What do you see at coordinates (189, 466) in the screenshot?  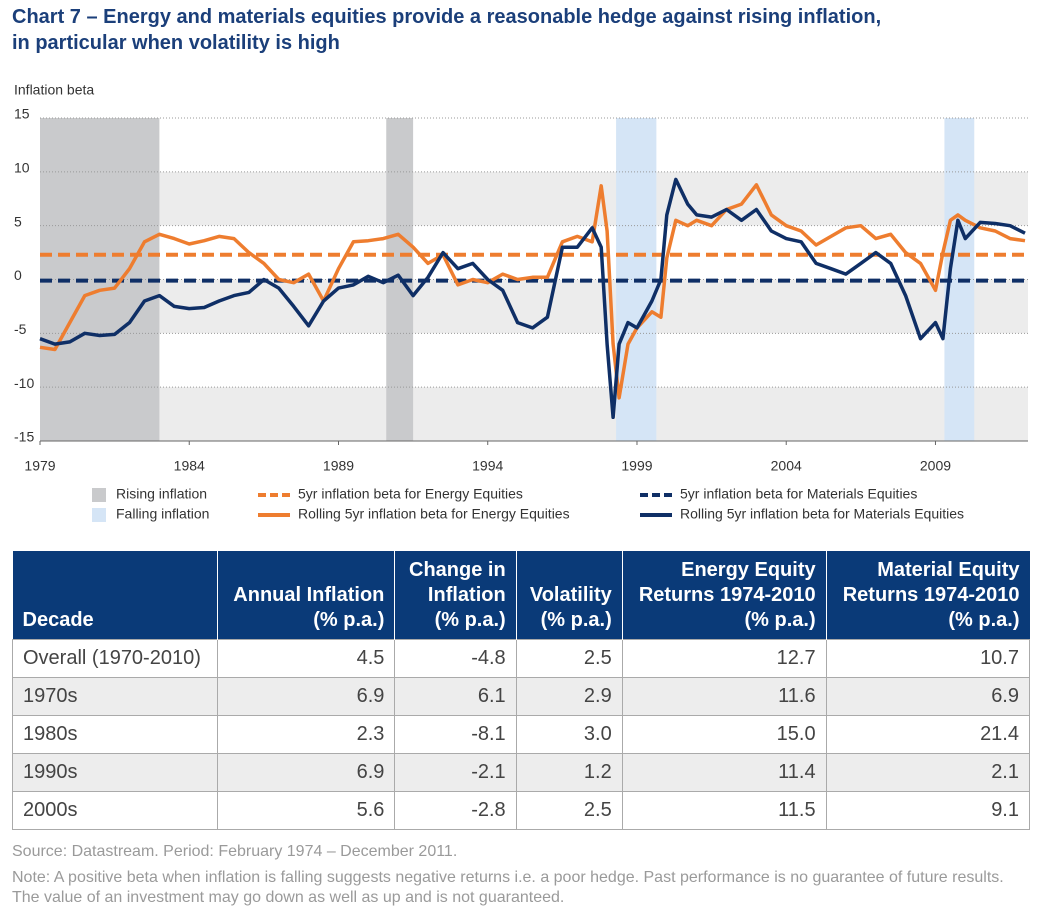 I see `x-tick-label: 1984` at bounding box center [189, 466].